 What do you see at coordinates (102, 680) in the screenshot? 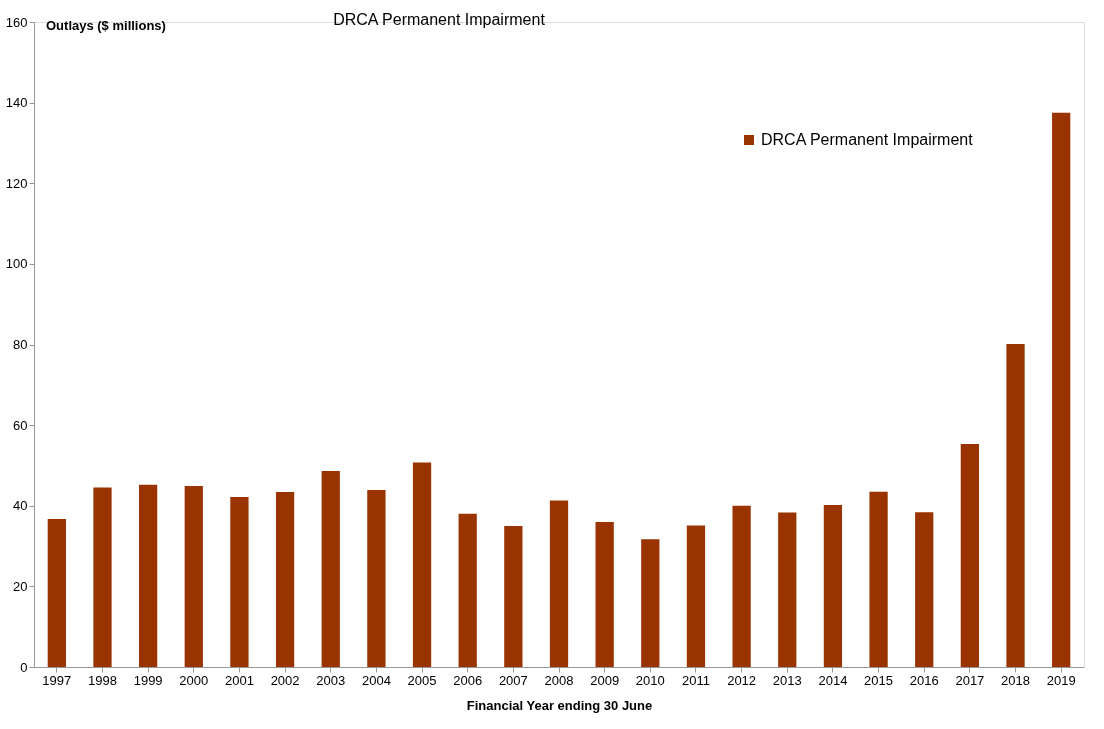
I see `x-tick-label: 1998` at bounding box center [102, 680].